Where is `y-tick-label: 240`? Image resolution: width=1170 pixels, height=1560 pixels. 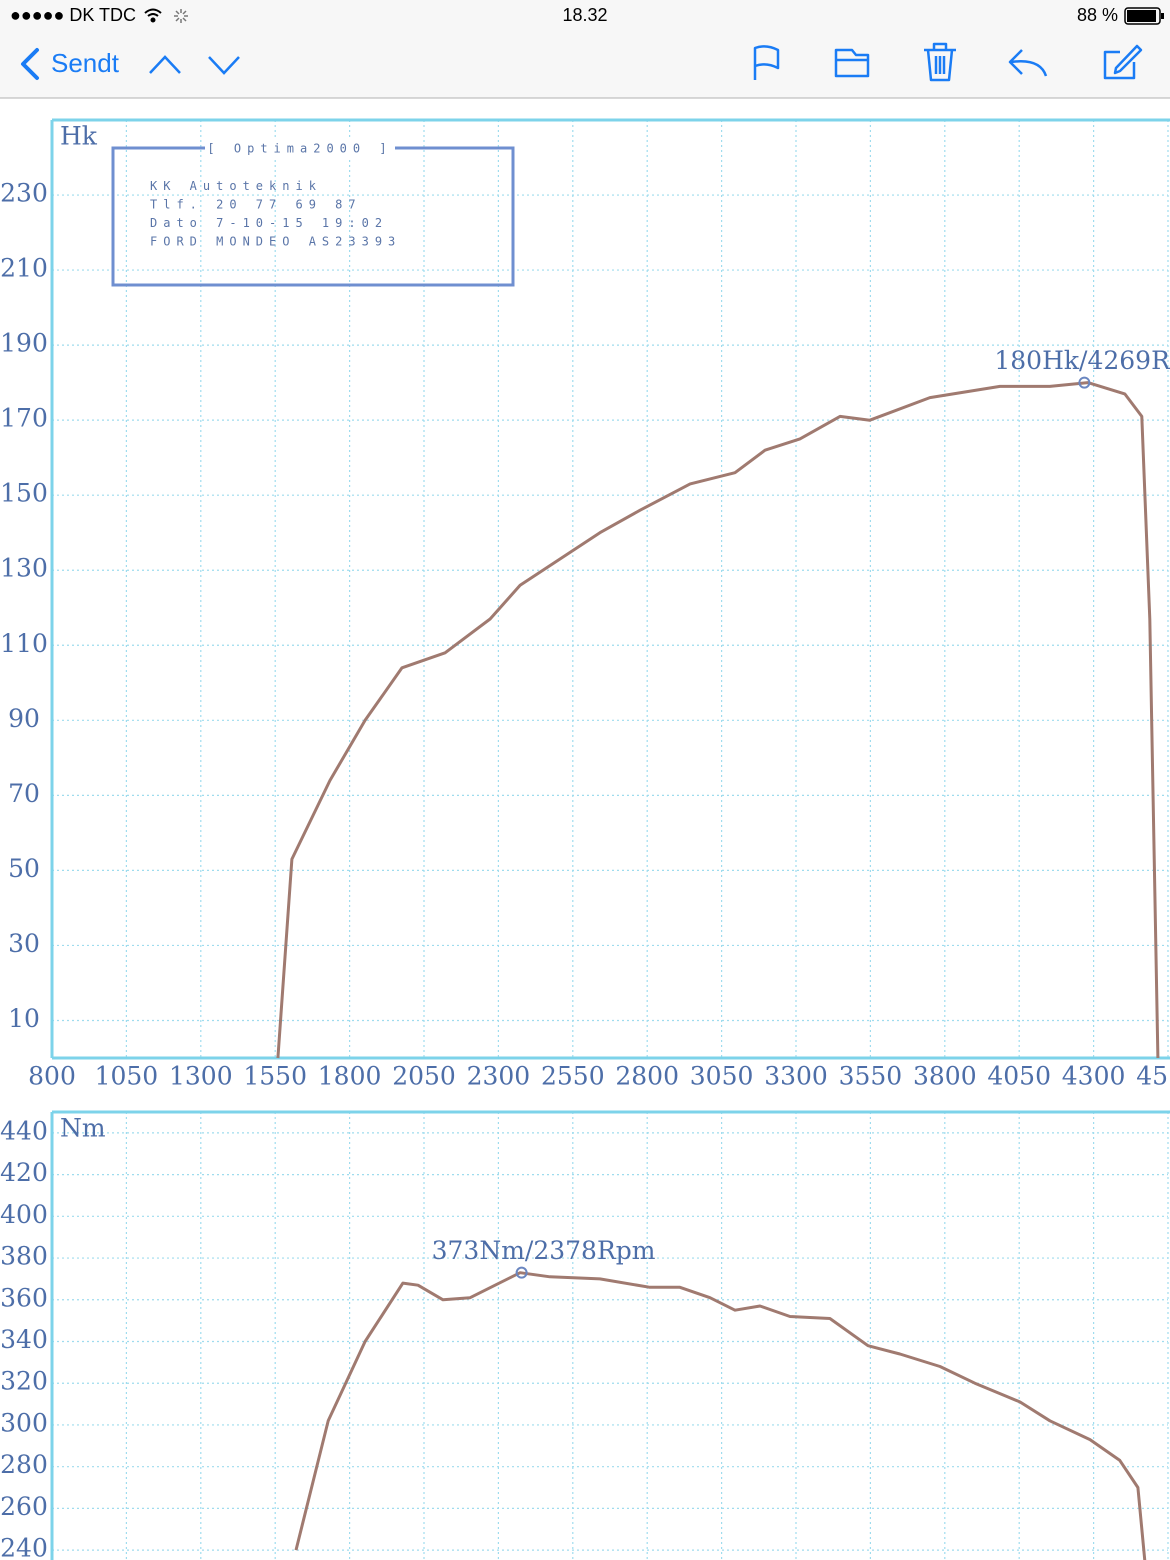 y-tick-label: 240 is located at coordinates (24, 1547).